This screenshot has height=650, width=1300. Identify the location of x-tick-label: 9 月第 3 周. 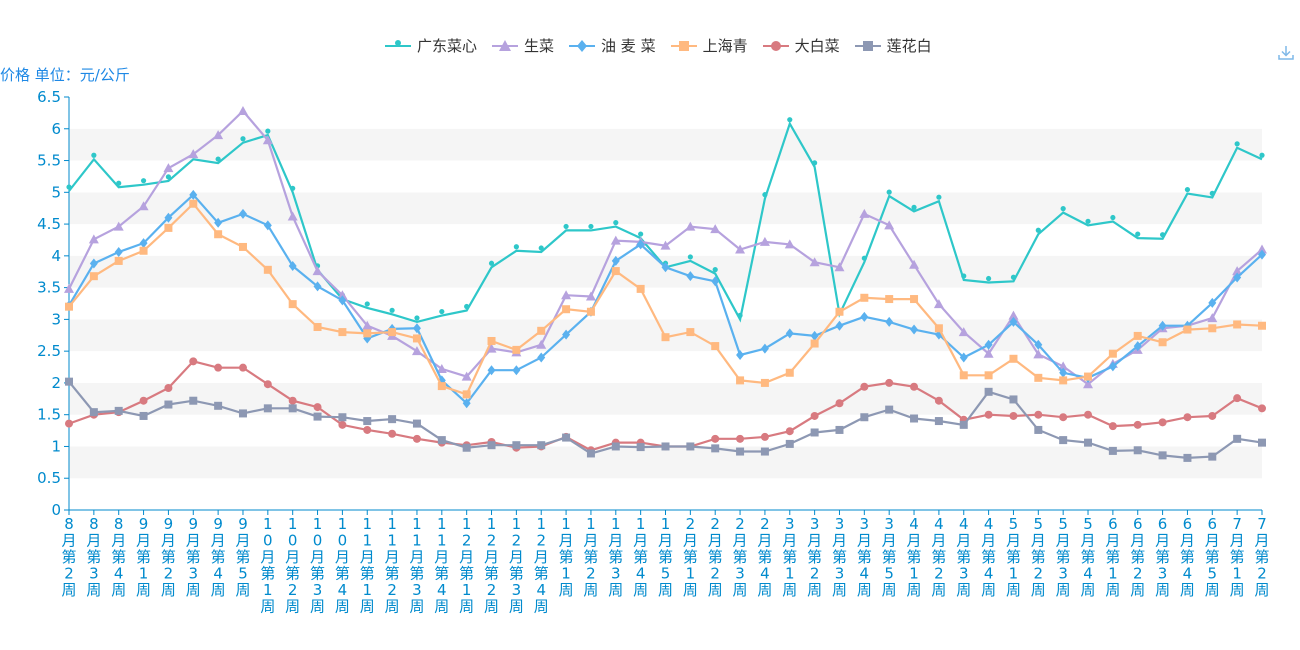
(193, 557).